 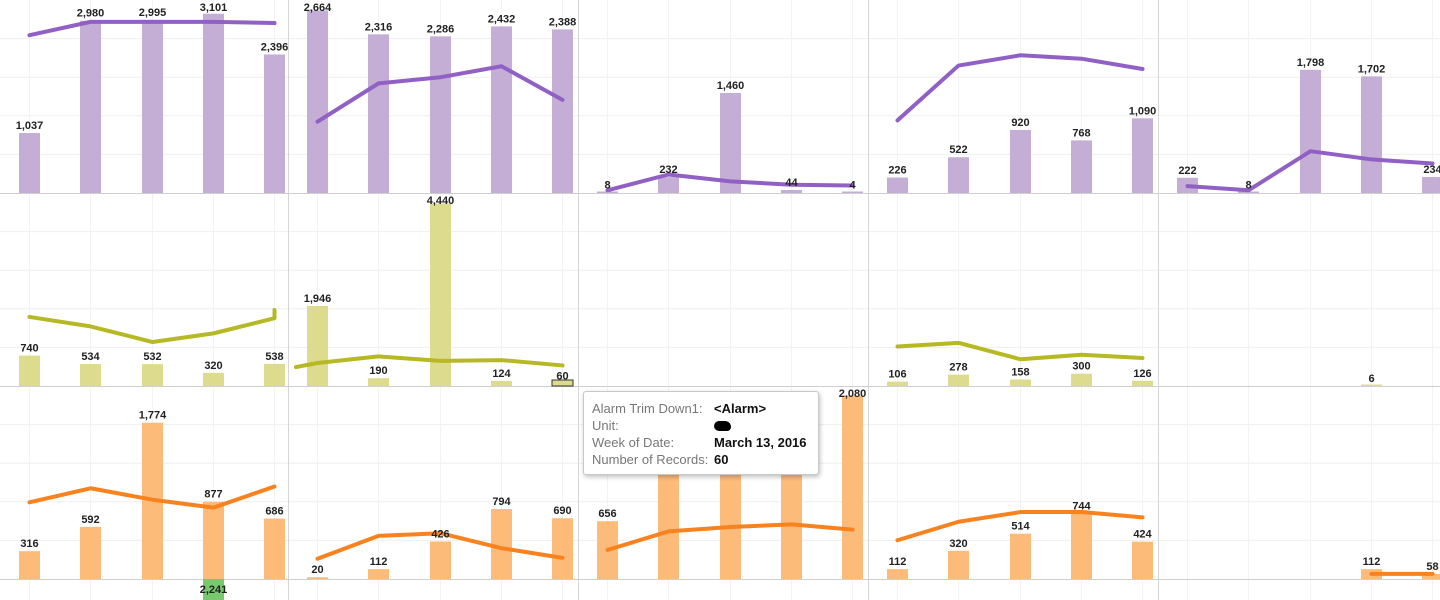 What do you see at coordinates (378, 371) in the screenshot?
I see `data-label: 190` at bounding box center [378, 371].